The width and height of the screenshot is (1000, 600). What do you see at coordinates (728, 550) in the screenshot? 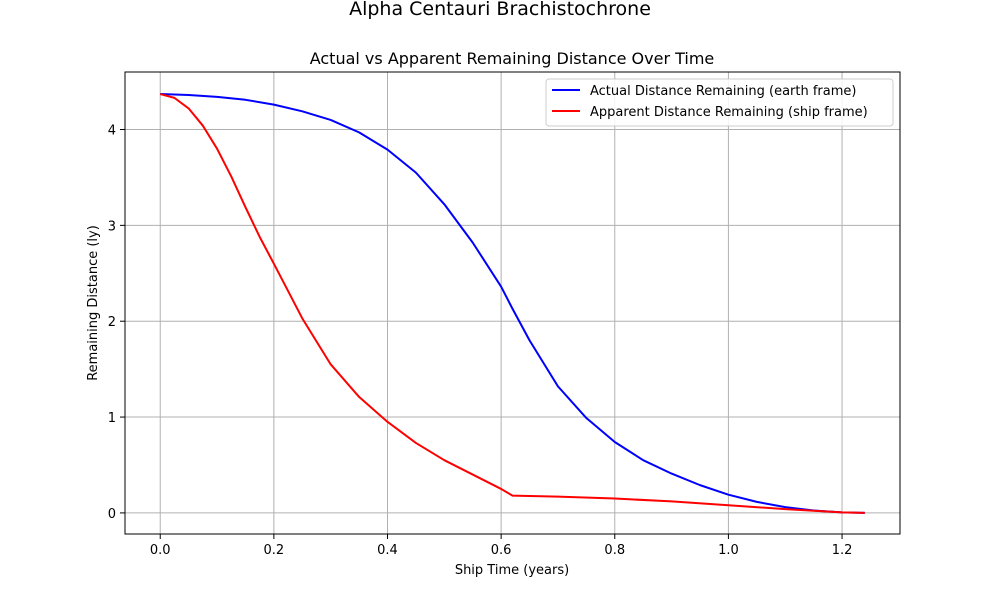
I see `x-tick-label: 1.0` at bounding box center [728, 550].